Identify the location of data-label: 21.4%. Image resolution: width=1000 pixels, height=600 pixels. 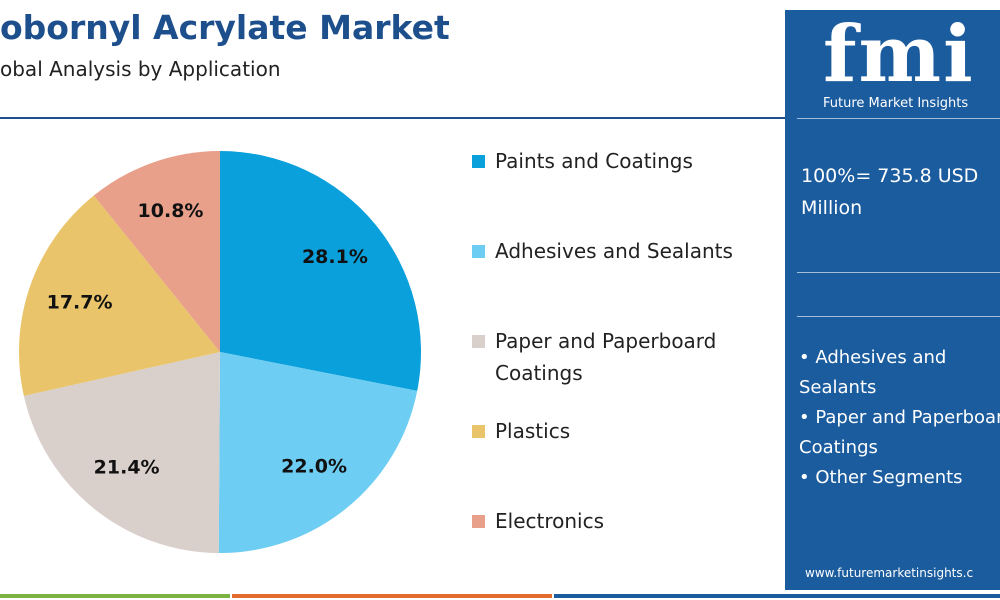
(127, 467).